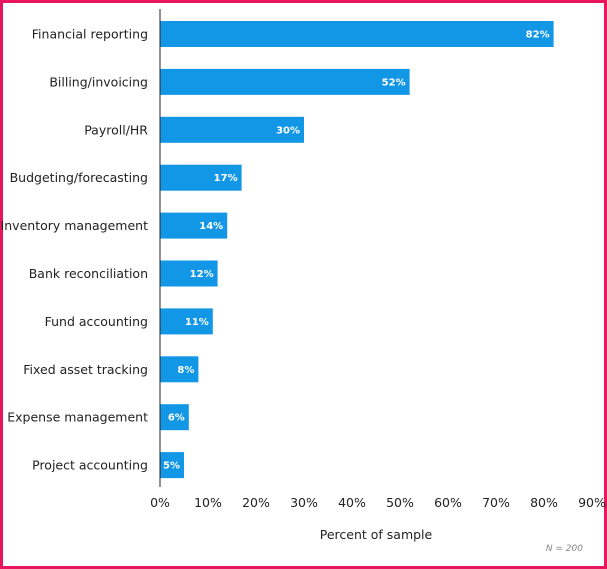  Describe the element at coordinates (90, 465) in the screenshot. I see `category-label: Project accounting` at that location.